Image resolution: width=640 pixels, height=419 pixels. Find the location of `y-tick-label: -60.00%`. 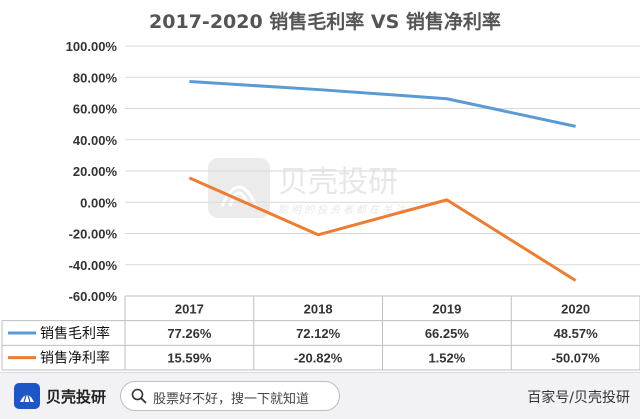

y-tick-label: -60.00% is located at coordinates (93, 296).